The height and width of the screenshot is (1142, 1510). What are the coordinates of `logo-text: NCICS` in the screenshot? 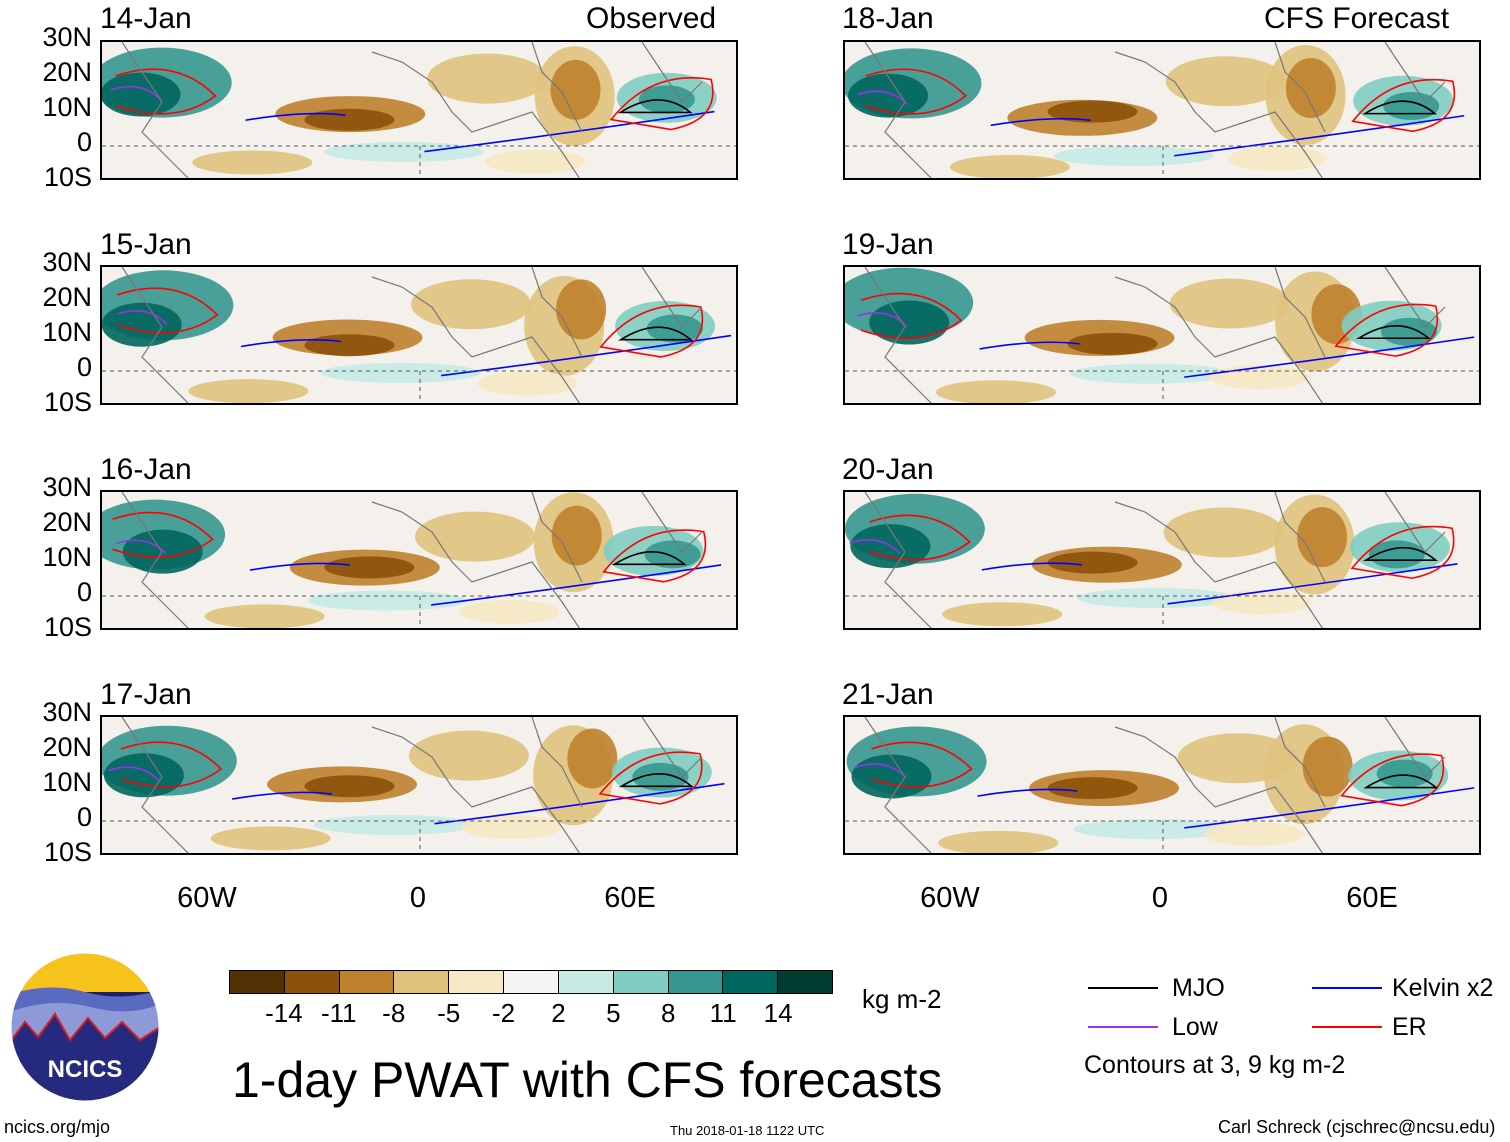 It's located at (85, 1069).